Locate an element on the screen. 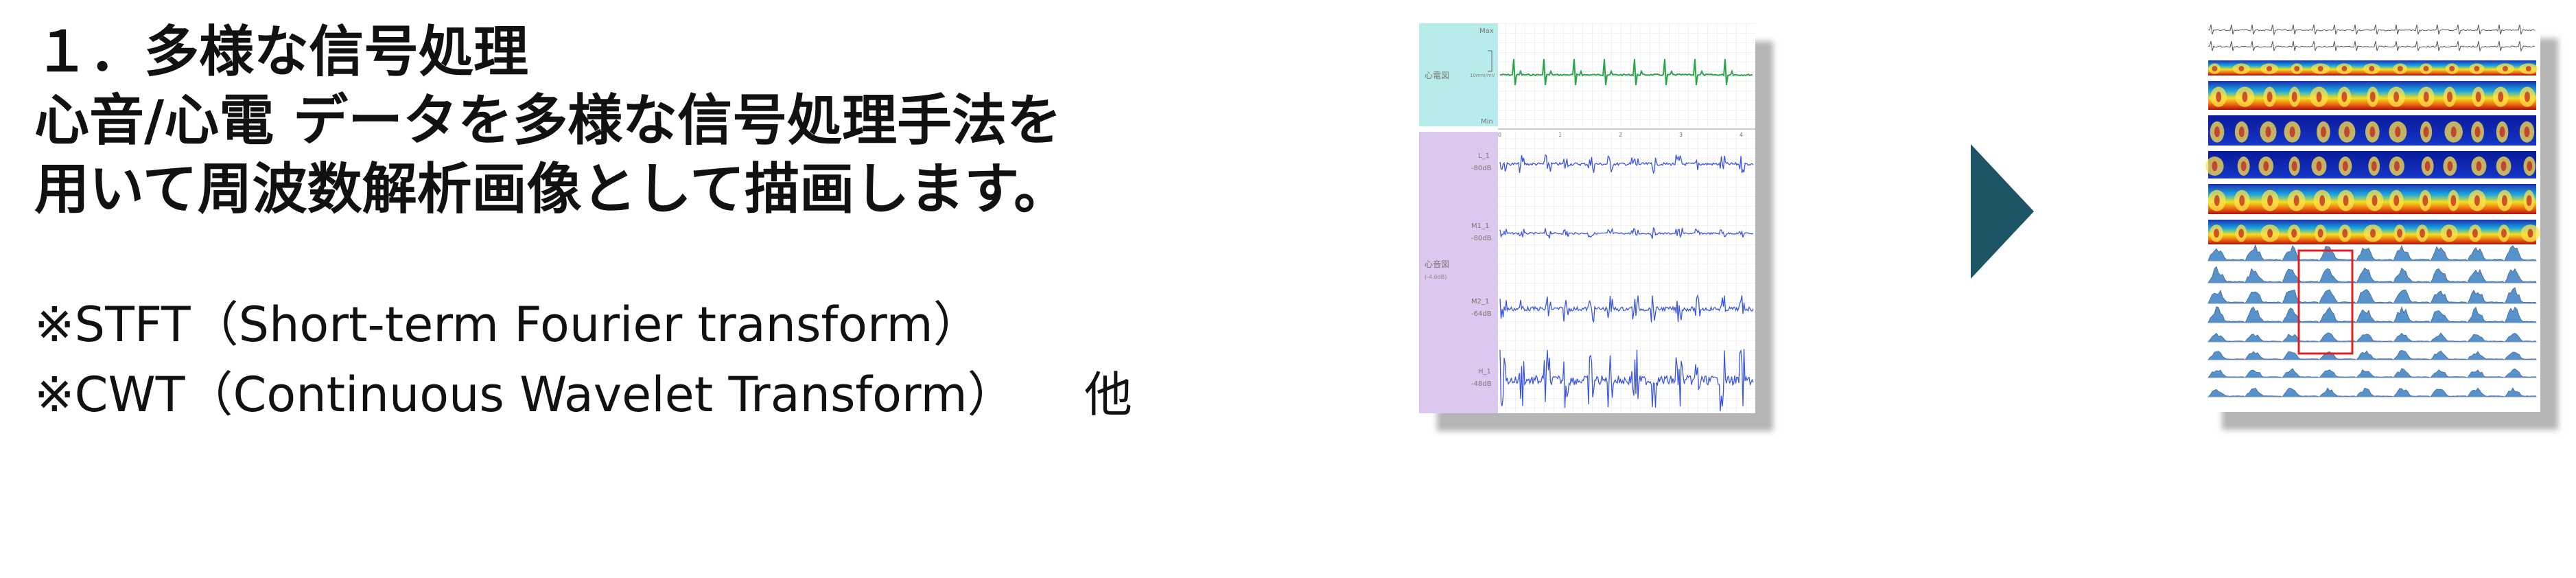 Image resolution: width=2576 pixels, height=578 pixels. spectral-analysis-figure is located at coordinates (2372, 216).